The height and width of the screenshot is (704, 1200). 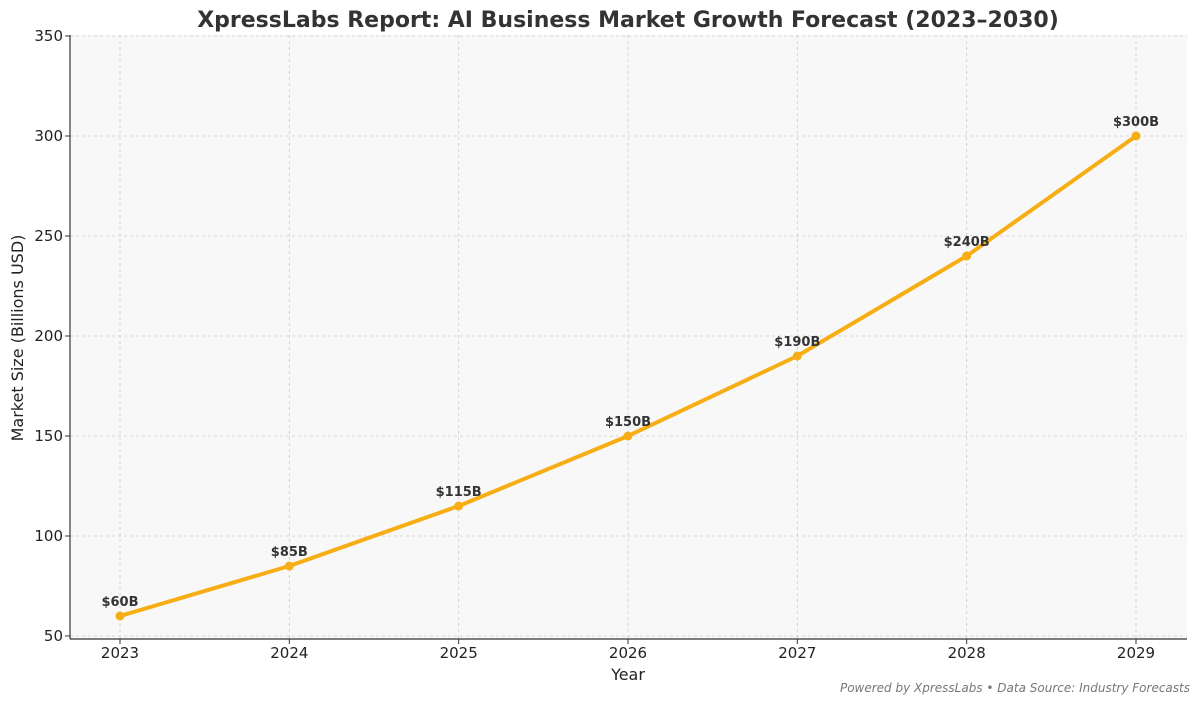 I want to click on x-tick-label: 2028, so click(x=967, y=653).